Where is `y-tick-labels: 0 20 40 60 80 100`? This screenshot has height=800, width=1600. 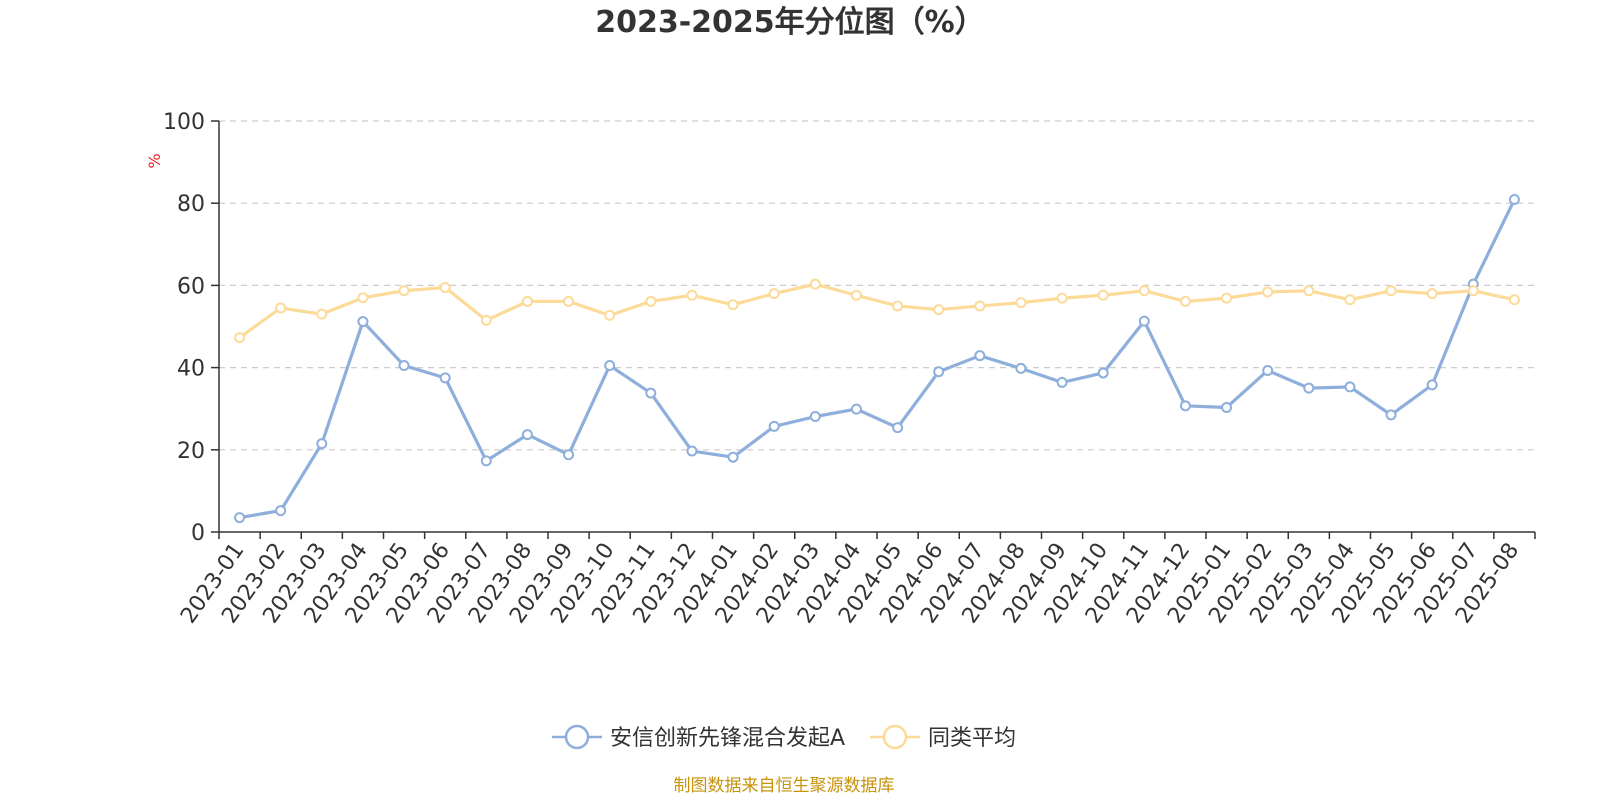 y-tick-labels: 0 20 40 60 80 100 is located at coordinates (184, 328).